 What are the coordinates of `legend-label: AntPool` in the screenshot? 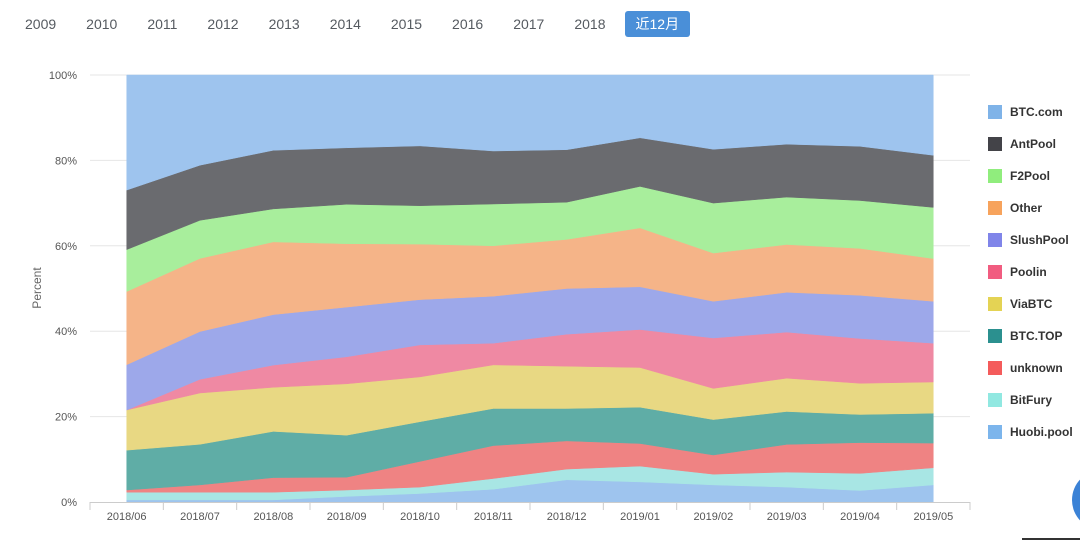 It's located at (1033, 144).